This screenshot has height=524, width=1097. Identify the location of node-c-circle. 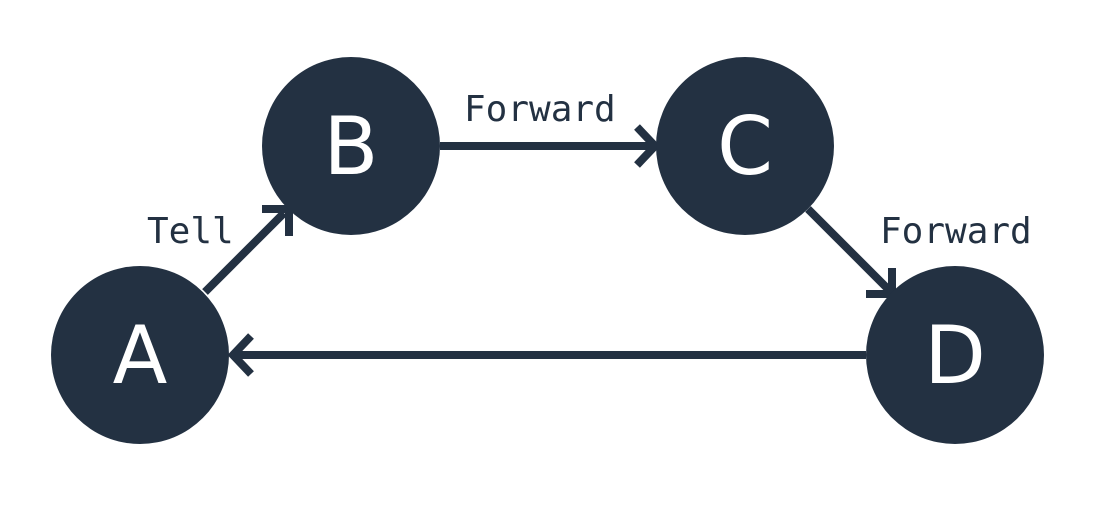
(745, 146).